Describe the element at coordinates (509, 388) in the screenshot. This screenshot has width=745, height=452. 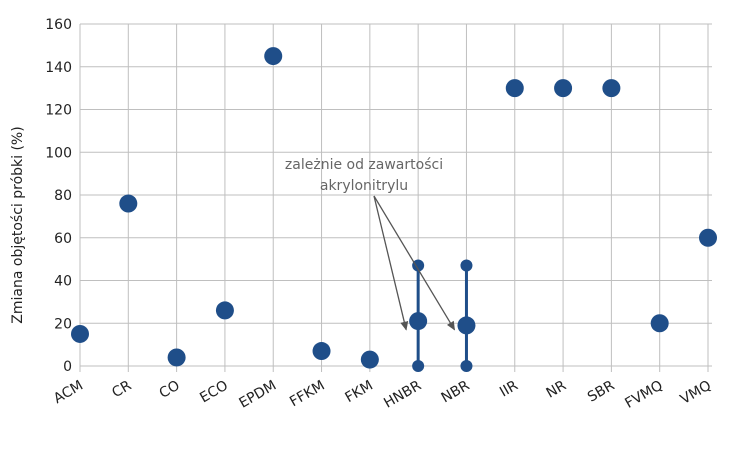
I see `x-tick-label: IIR` at that location.